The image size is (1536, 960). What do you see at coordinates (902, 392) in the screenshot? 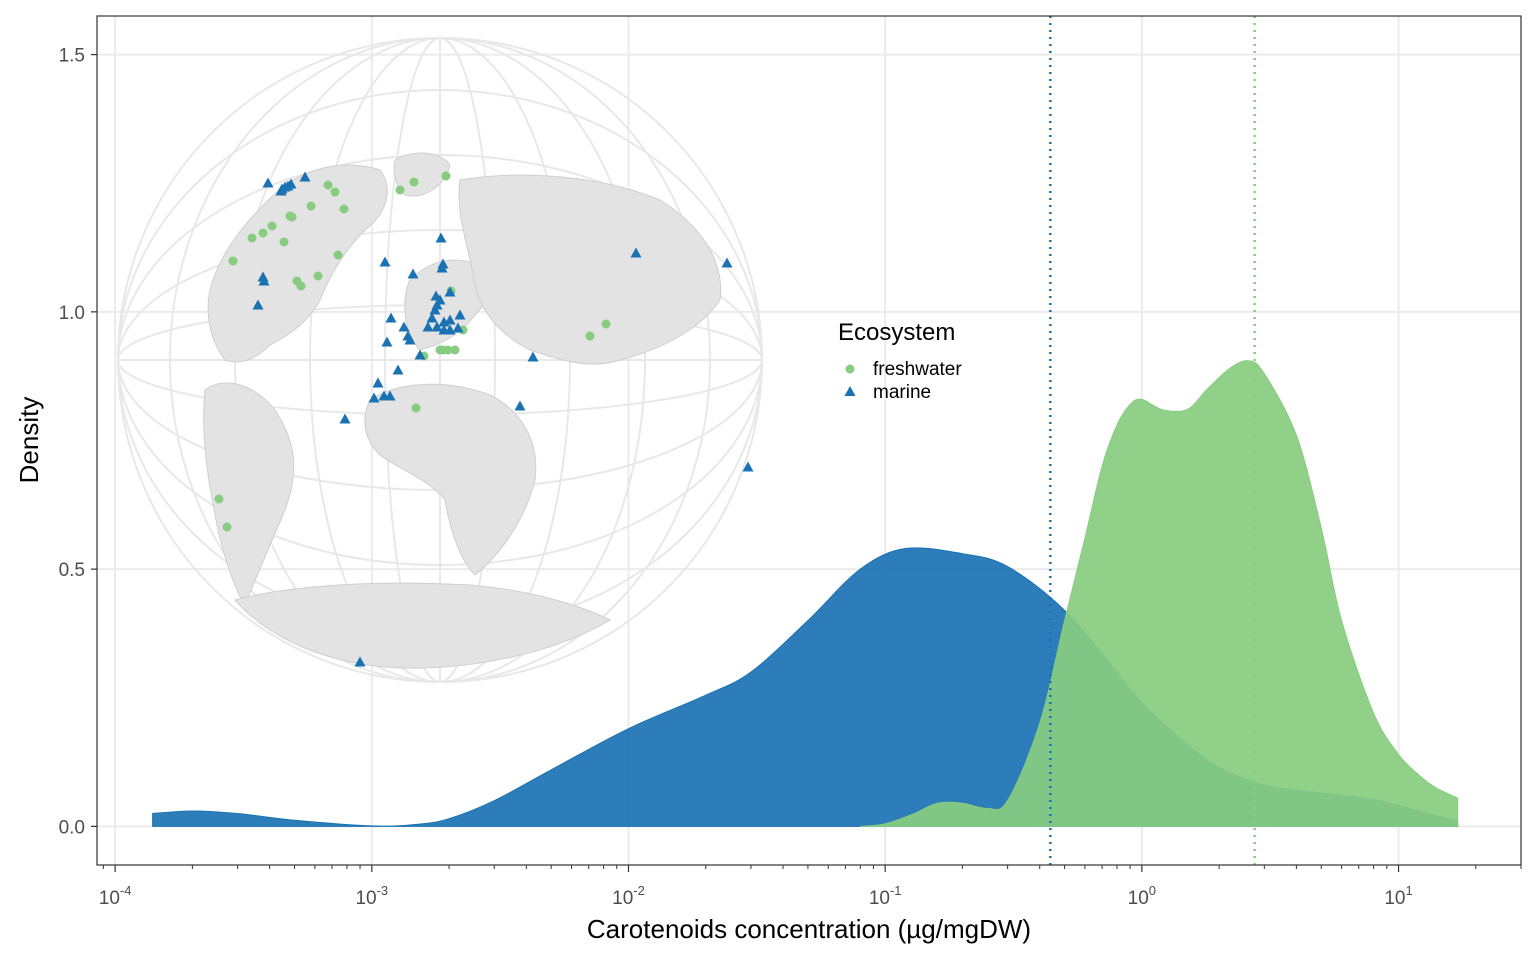
I see `legend-marine-label: marine` at bounding box center [902, 392].